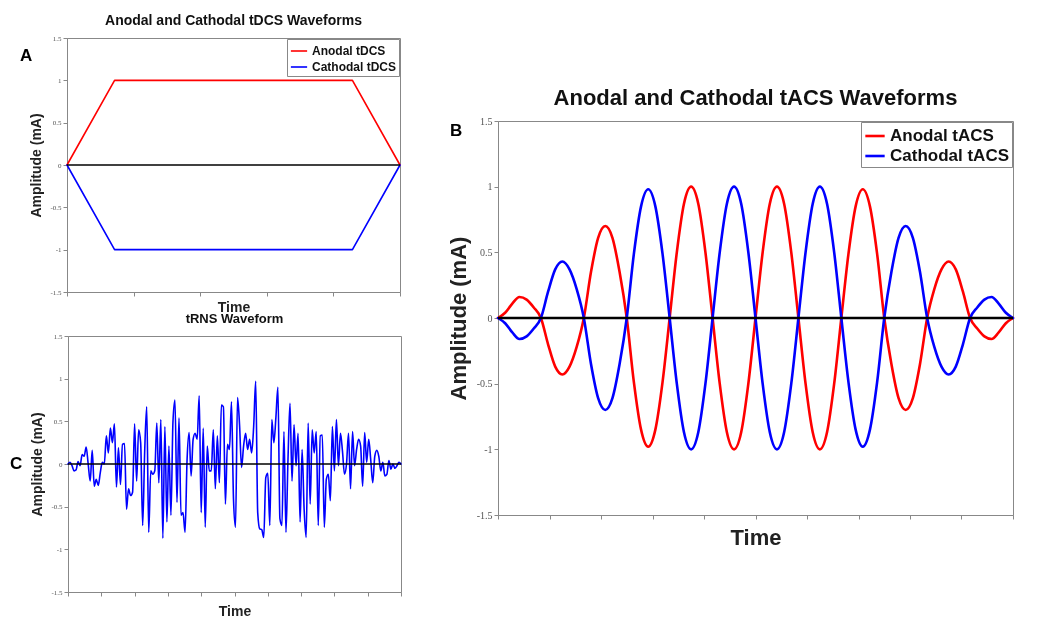 The image size is (1043, 624). Describe the element at coordinates (234, 20) in the screenshot. I see `chart-title: Anodal and Cathodal tDCS Waveforms` at that location.